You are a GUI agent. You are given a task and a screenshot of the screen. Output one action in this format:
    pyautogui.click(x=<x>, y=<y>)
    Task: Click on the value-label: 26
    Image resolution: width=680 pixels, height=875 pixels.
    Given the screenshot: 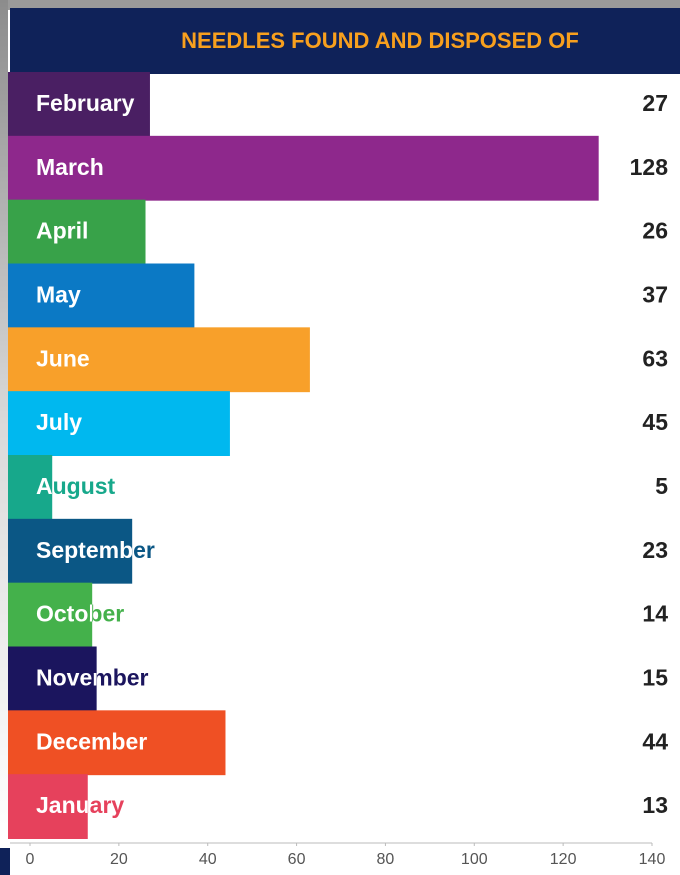 What is the action you would take?
    pyautogui.click(x=655, y=231)
    